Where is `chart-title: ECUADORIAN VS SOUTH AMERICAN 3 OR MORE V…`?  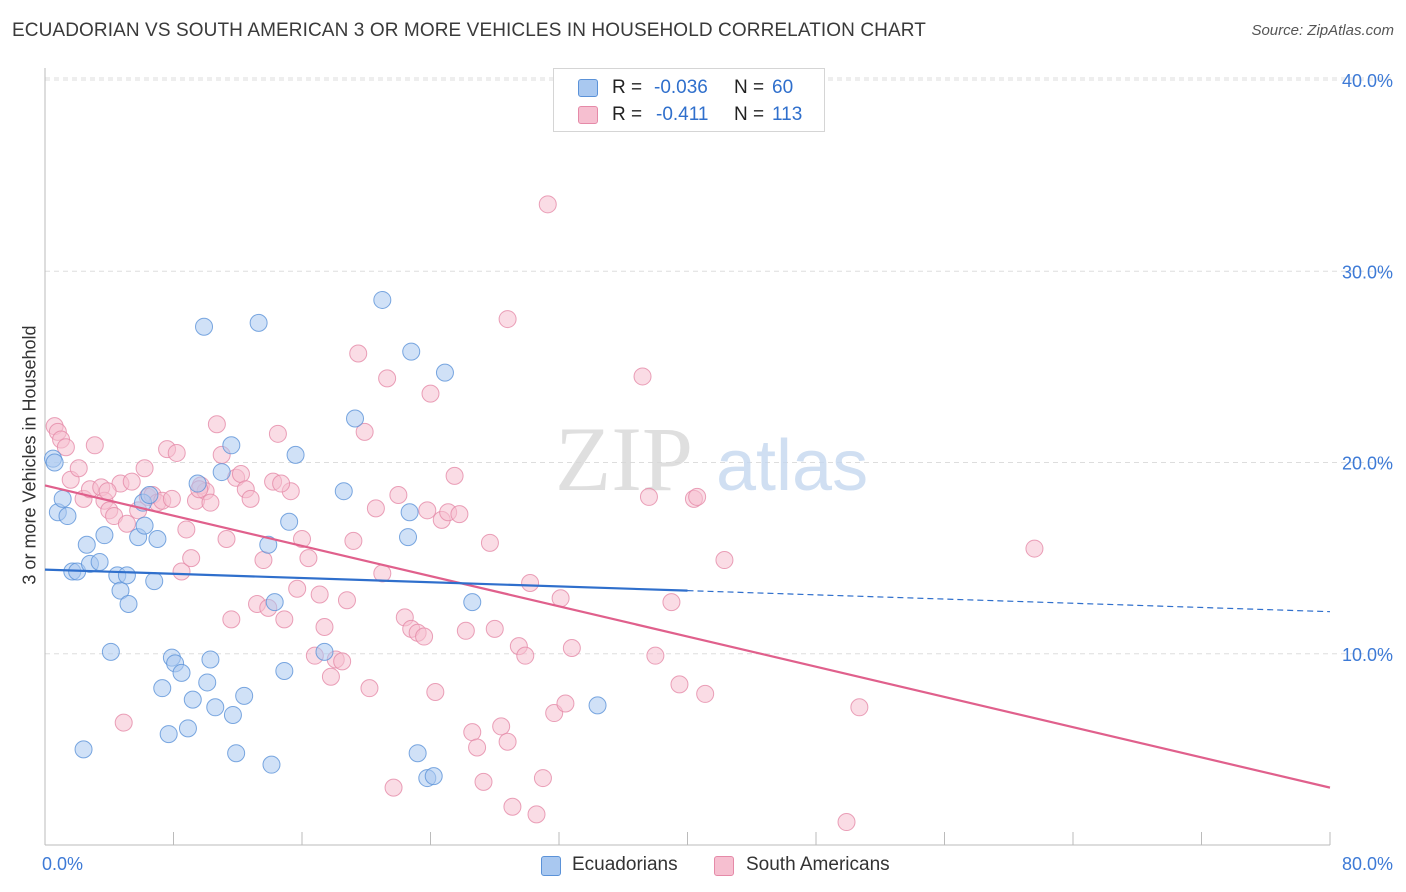
chart-title: ECUADORIAN VS SOUTH AMERICAN 3 OR MORE V… is located at coordinates (469, 30).